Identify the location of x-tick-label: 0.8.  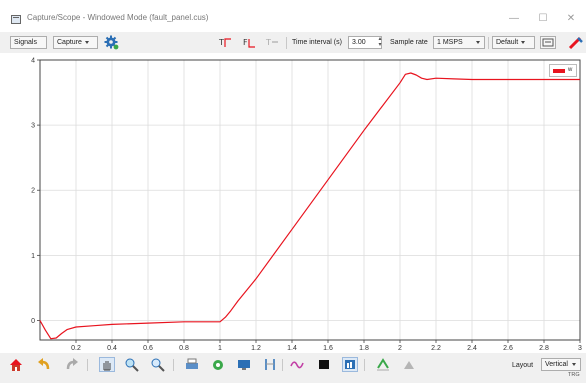
(184, 348).